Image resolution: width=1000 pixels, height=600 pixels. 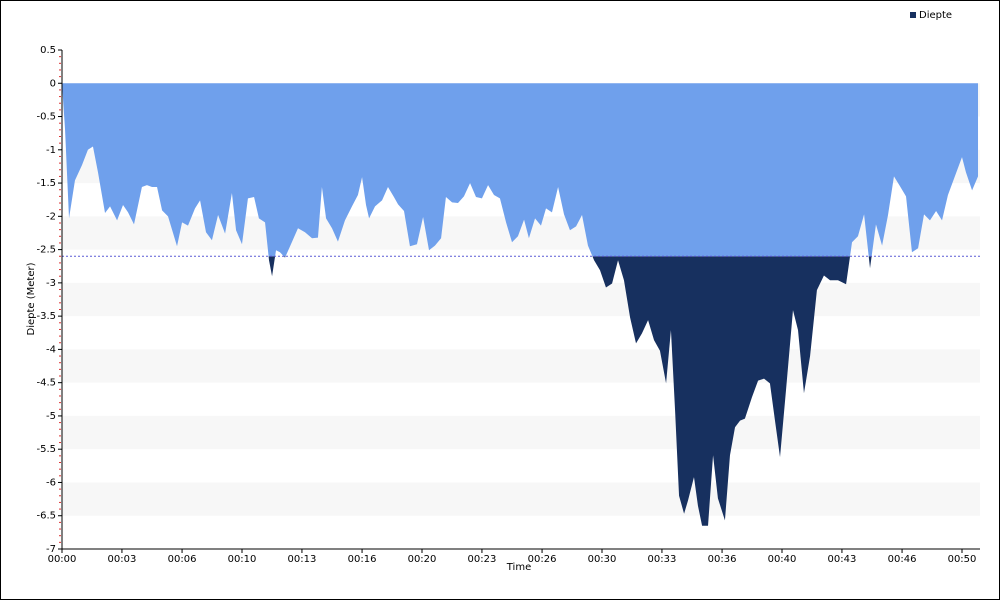 What do you see at coordinates (482, 559) in the screenshot?
I see `x-tick-label: 00:23` at bounding box center [482, 559].